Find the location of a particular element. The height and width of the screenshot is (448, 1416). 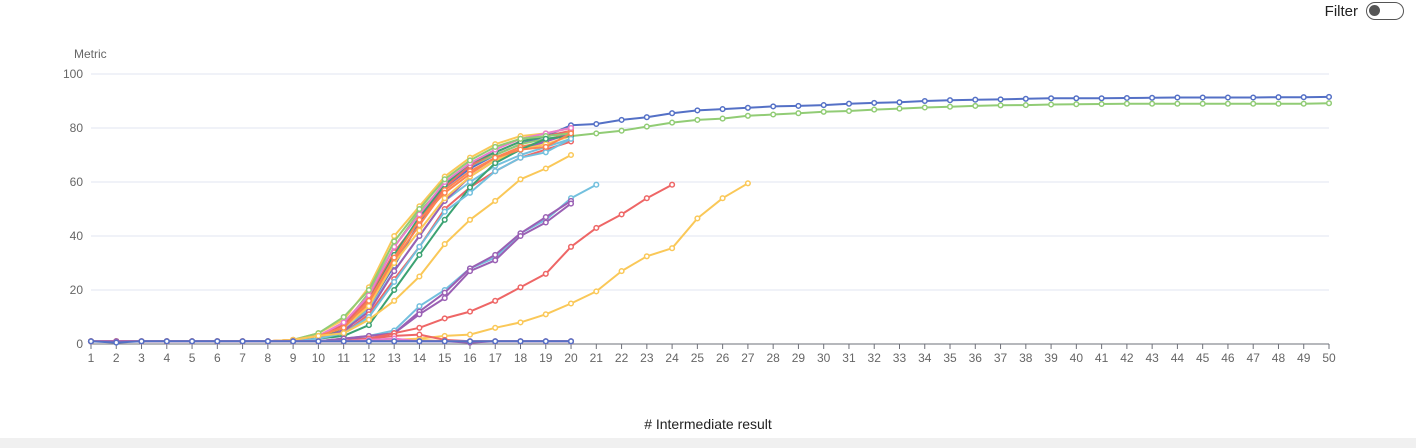

filter-toggle is located at coordinates (1385, 11).